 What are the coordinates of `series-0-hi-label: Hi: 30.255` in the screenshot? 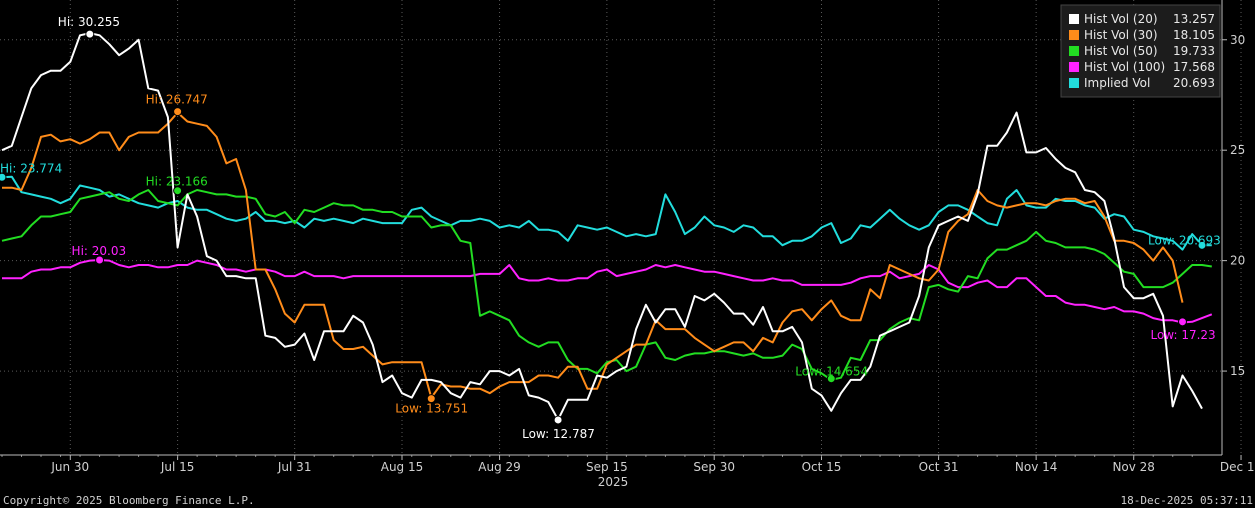 It's located at (89, 22).